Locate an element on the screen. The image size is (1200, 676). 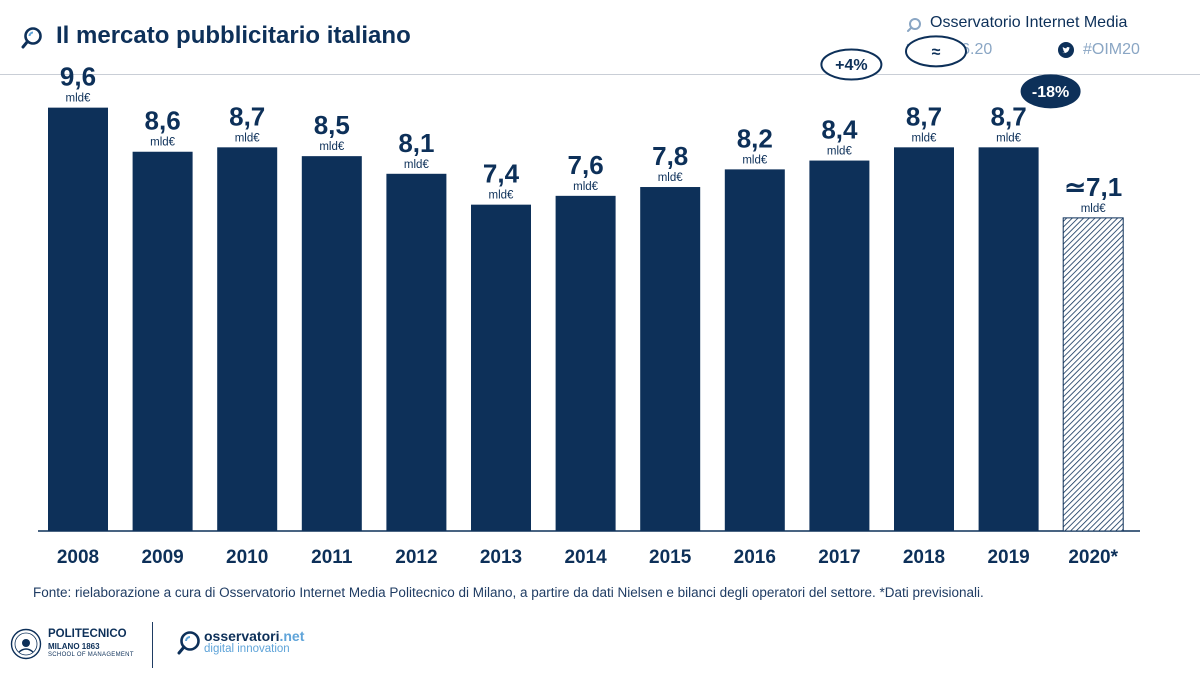
politecnico-name: POLITECNICO is located at coordinates (87, 634).